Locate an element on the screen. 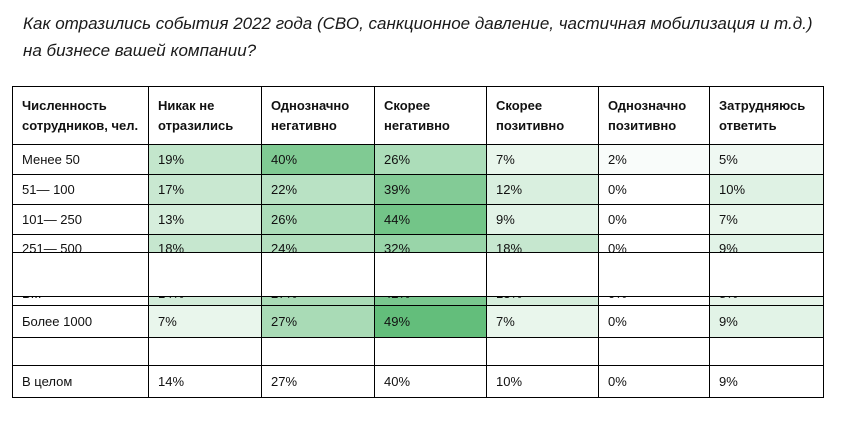  row-label: Менее 50 is located at coordinates (80, 159).